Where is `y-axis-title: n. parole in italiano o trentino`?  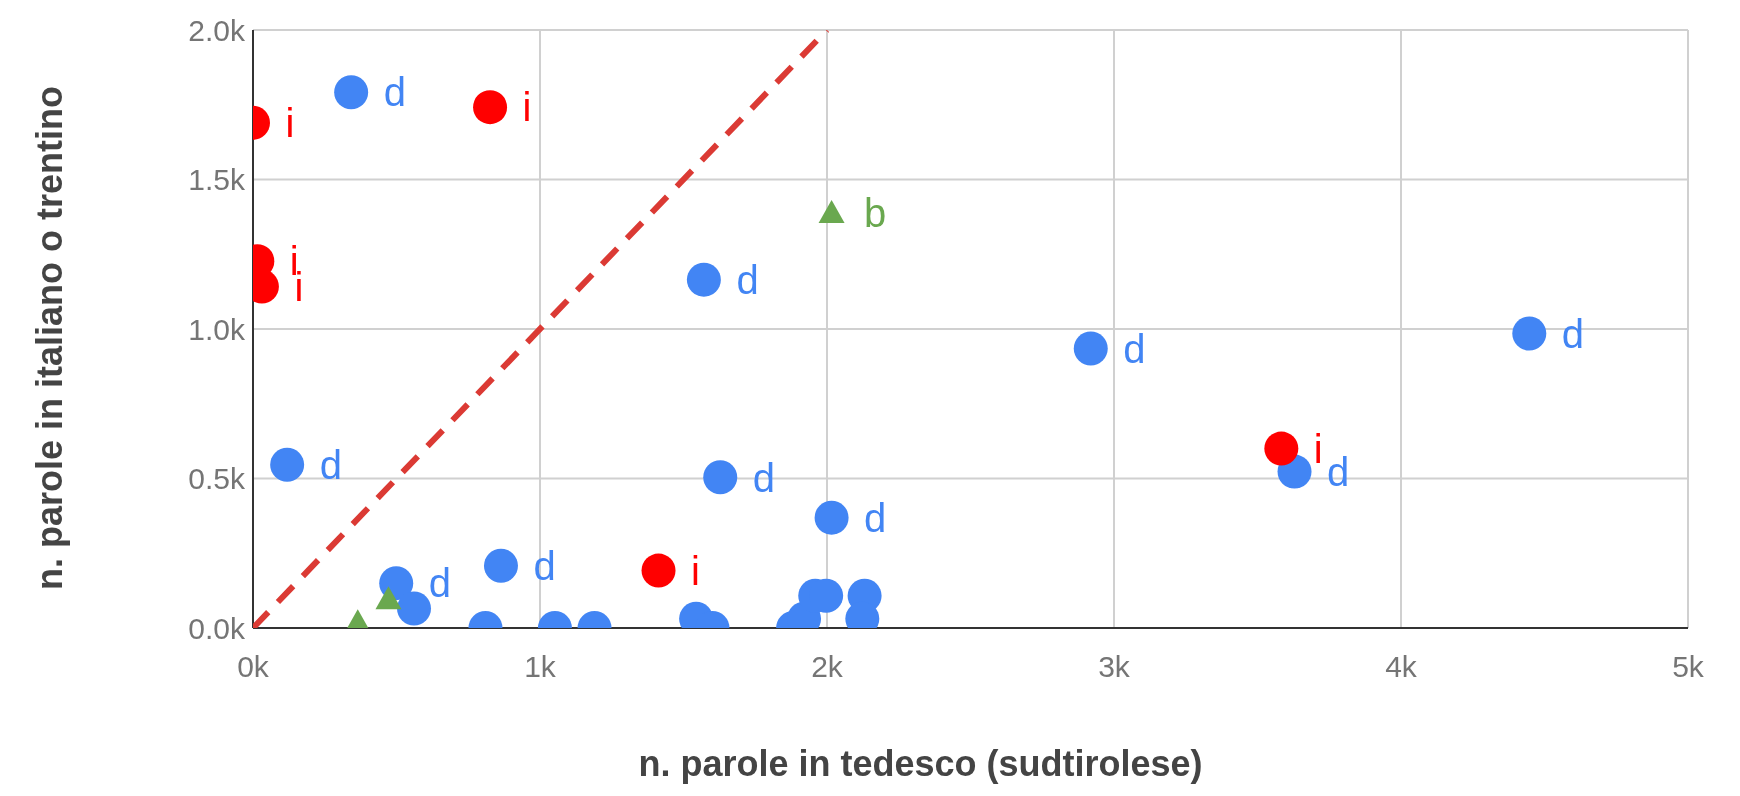
y-axis-title: n. parole in italiano o trentino is located at coordinates (50, 338).